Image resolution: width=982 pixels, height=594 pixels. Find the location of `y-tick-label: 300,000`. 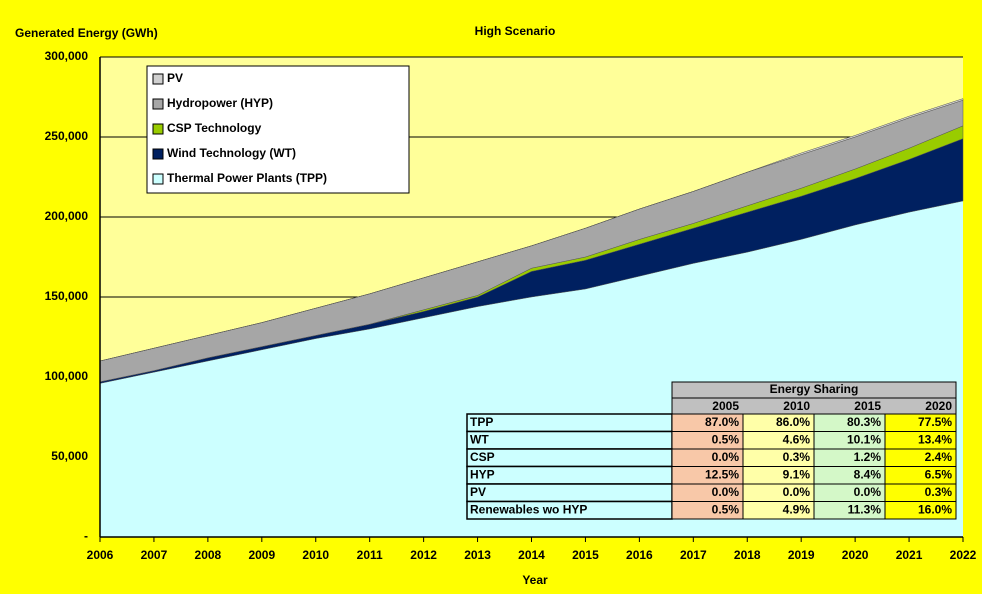

y-tick-label: 300,000 is located at coordinates (67, 56).